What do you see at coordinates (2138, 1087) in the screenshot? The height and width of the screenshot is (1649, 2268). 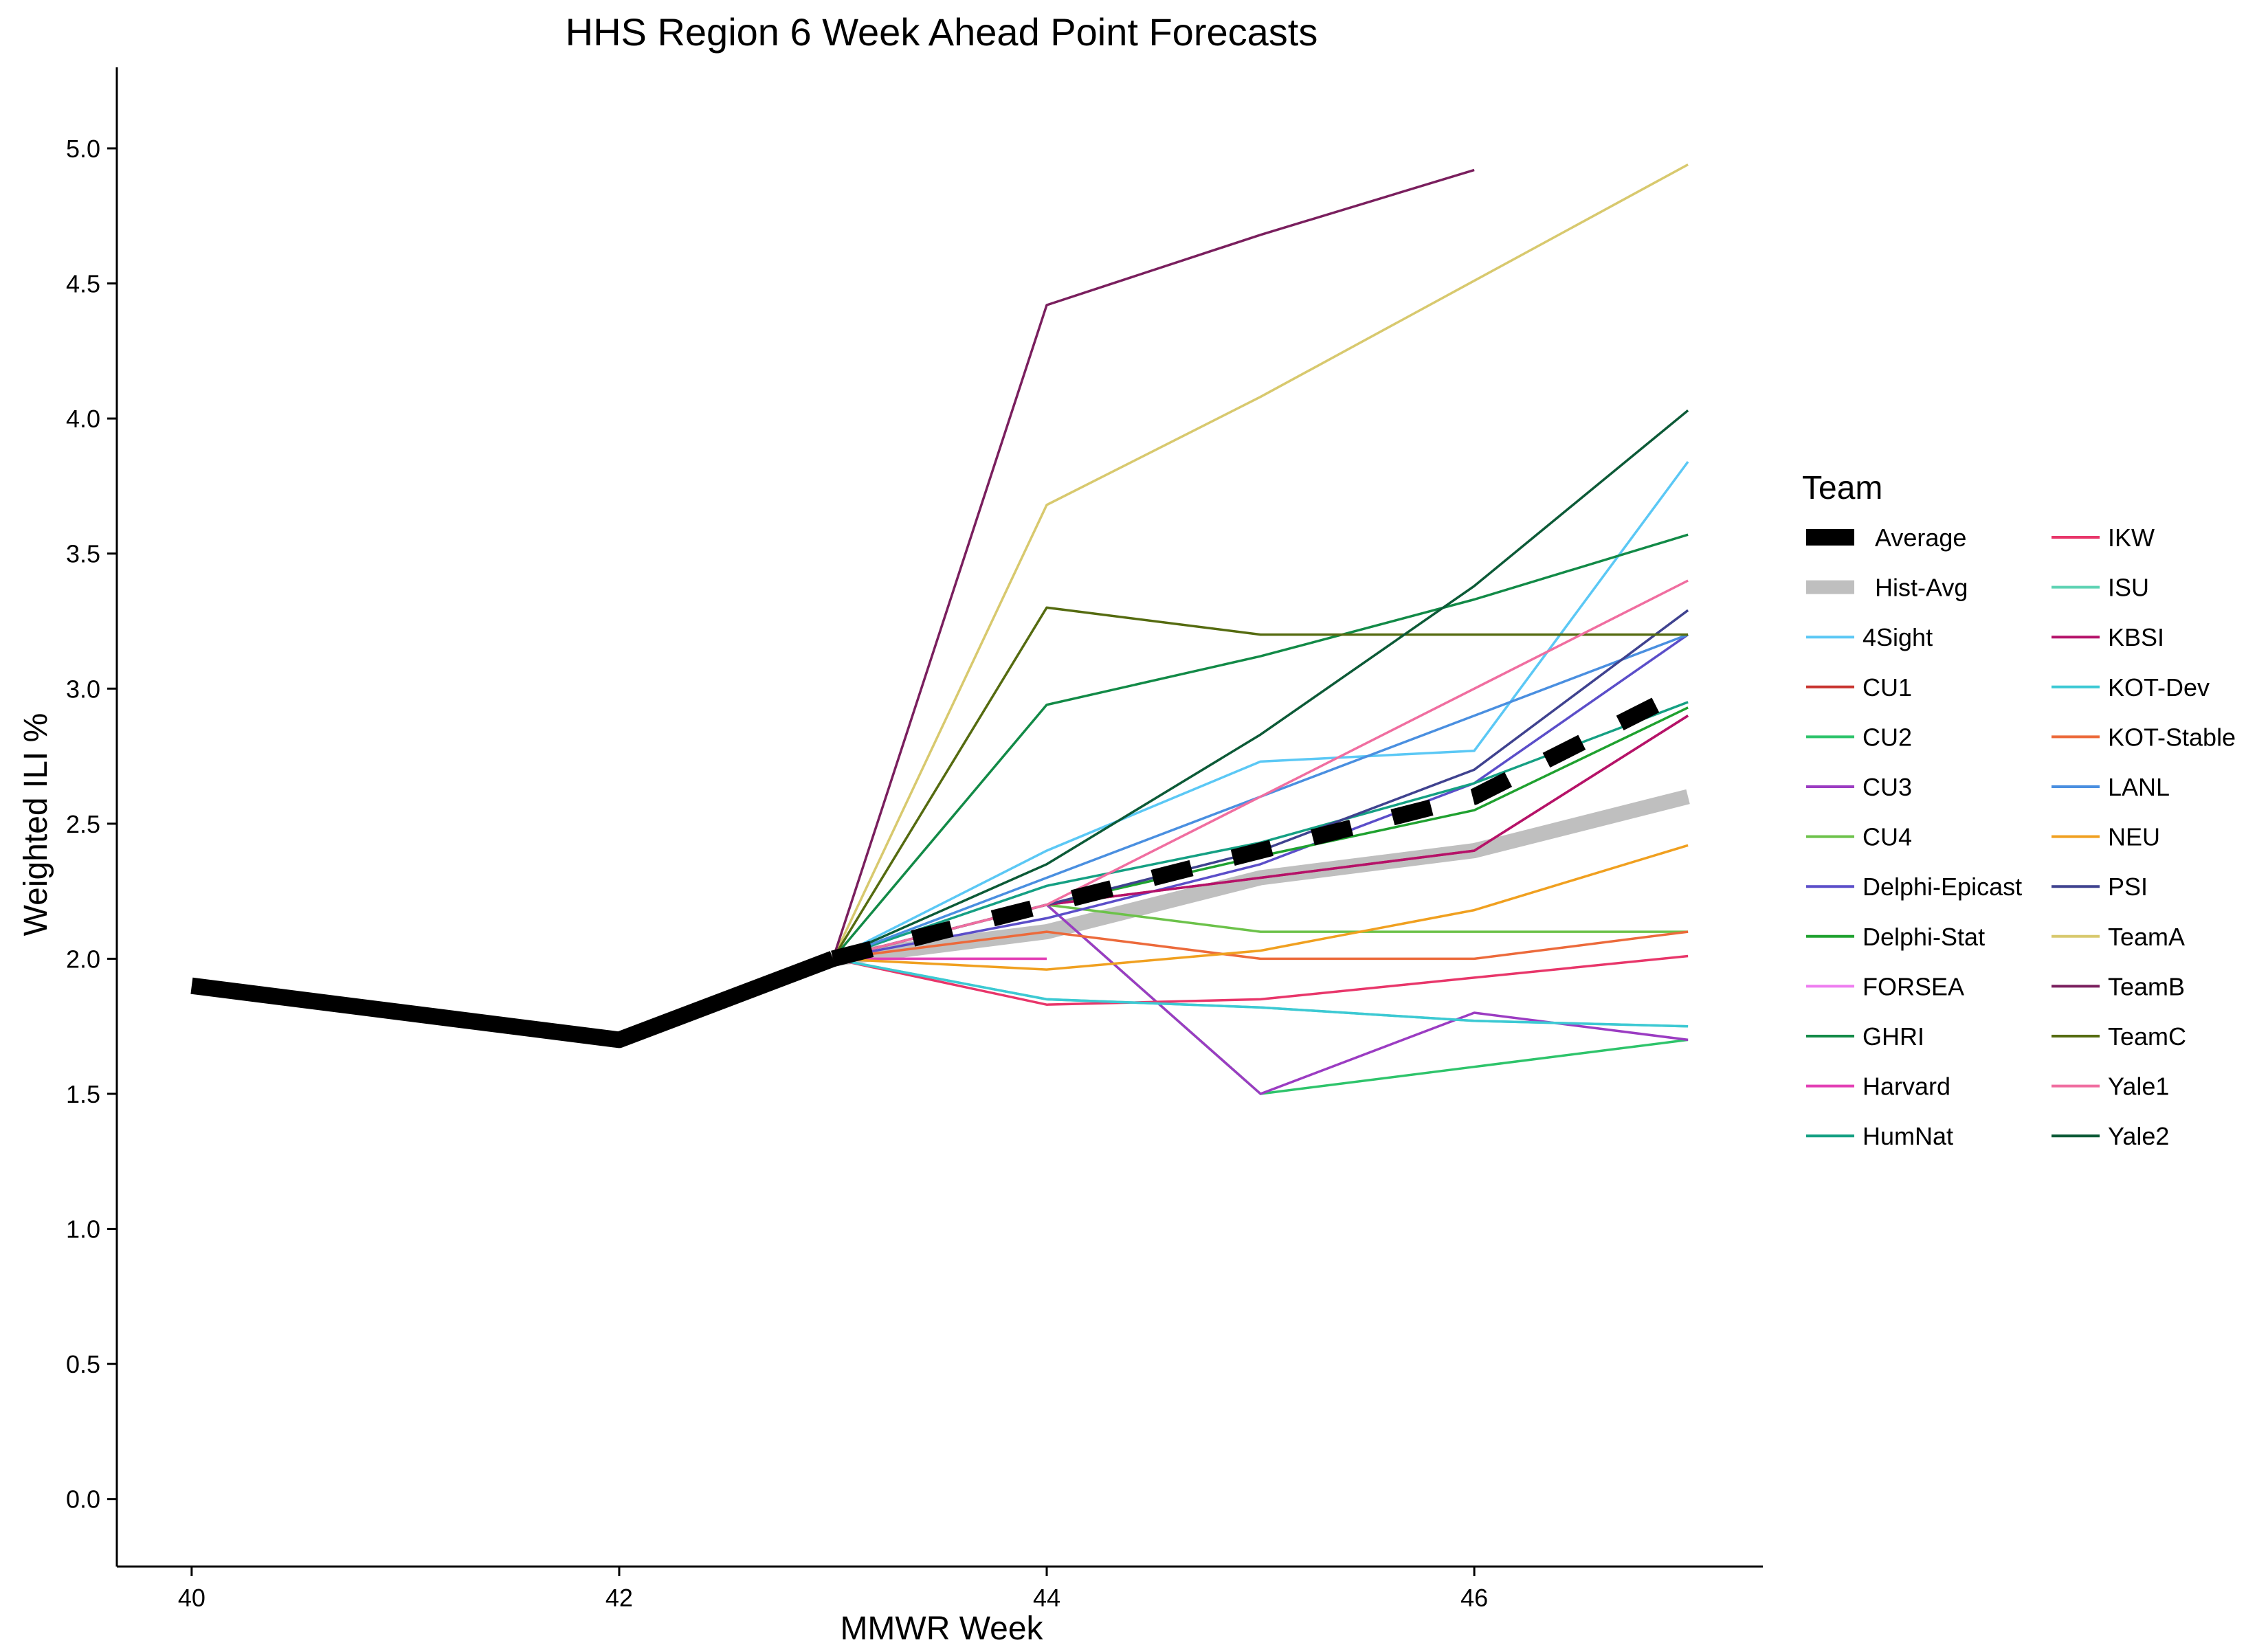 I see `legend-label: Yale1` at bounding box center [2138, 1087].